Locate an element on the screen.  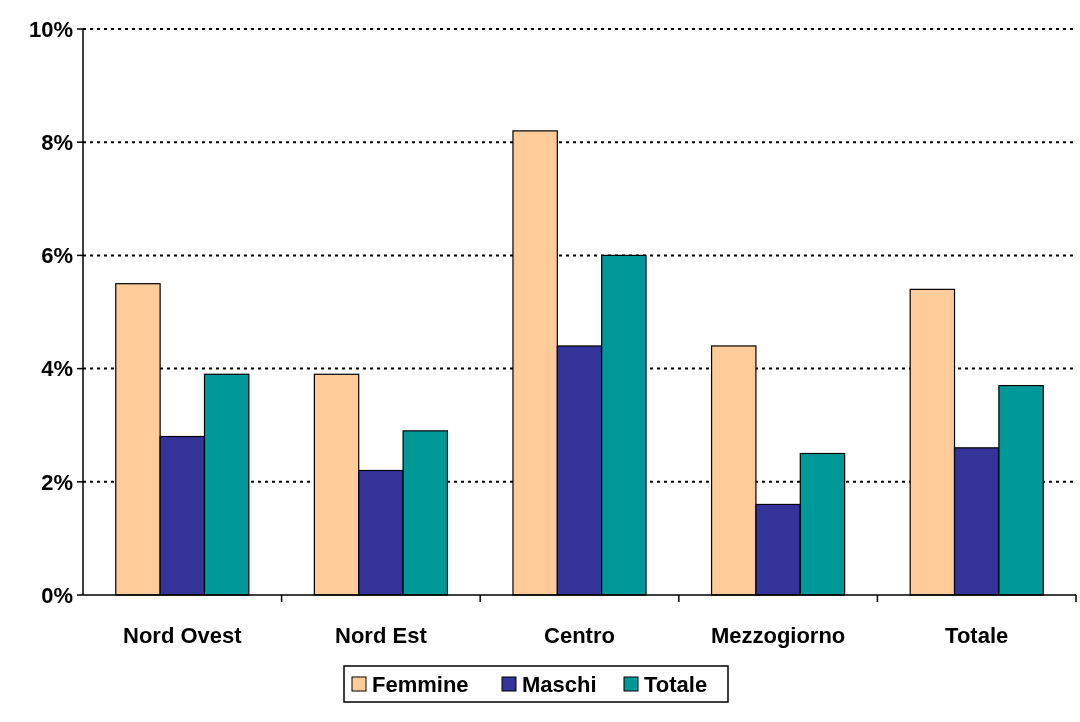
y-tick-label: 8% is located at coordinates (57, 142).